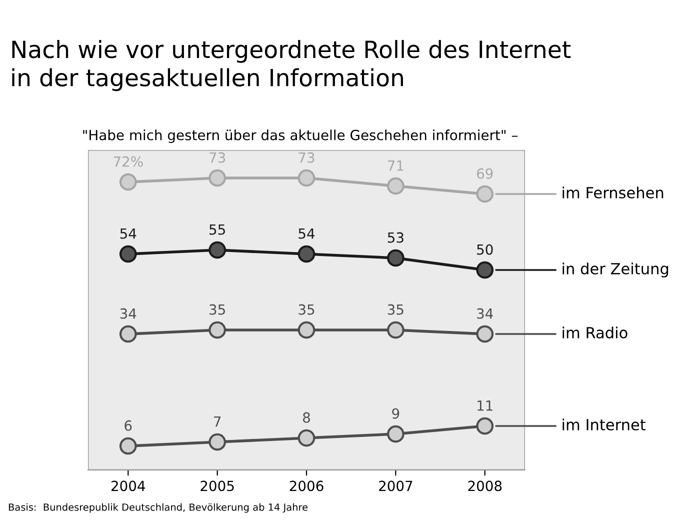 Image resolution: width=696 pixels, height=527 pixels. I want to click on x-tick-label: 2006, so click(307, 486).